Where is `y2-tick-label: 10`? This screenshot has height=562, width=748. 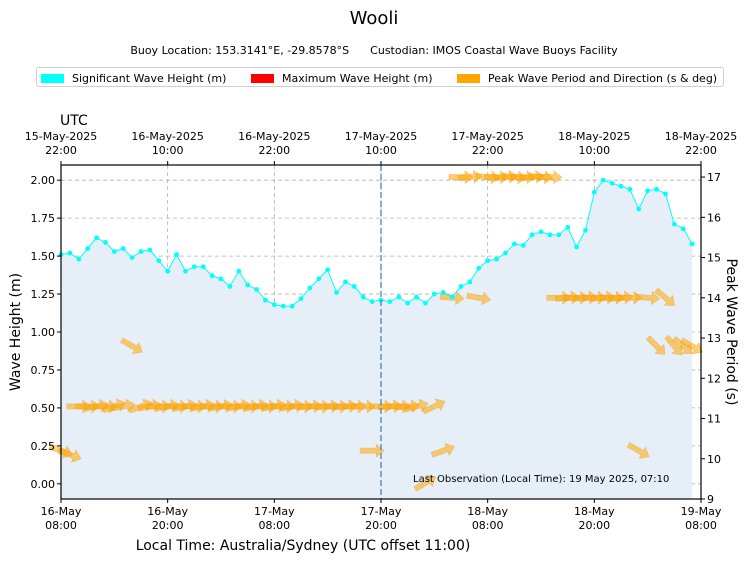
y2-tick-label: 10 is located at coordinates (714, 459).